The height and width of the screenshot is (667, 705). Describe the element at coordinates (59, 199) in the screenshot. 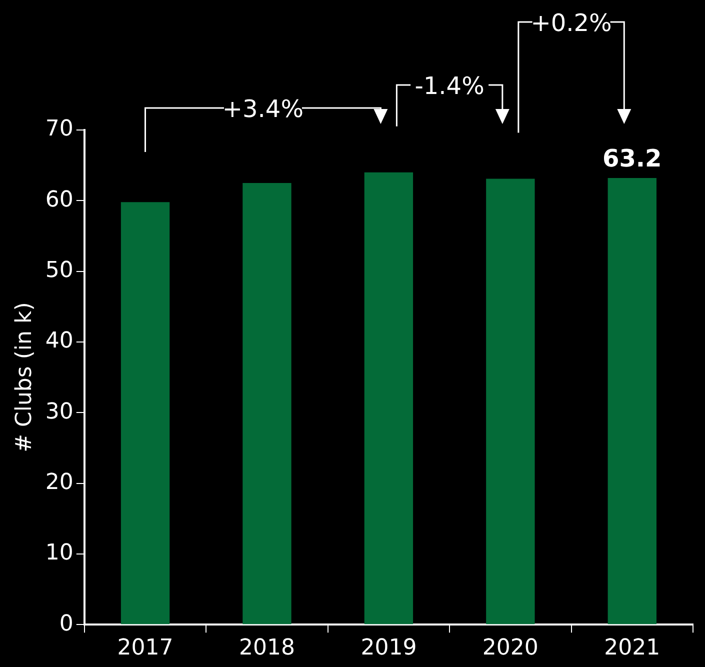

I see `y-tick-label: 60` at that location.